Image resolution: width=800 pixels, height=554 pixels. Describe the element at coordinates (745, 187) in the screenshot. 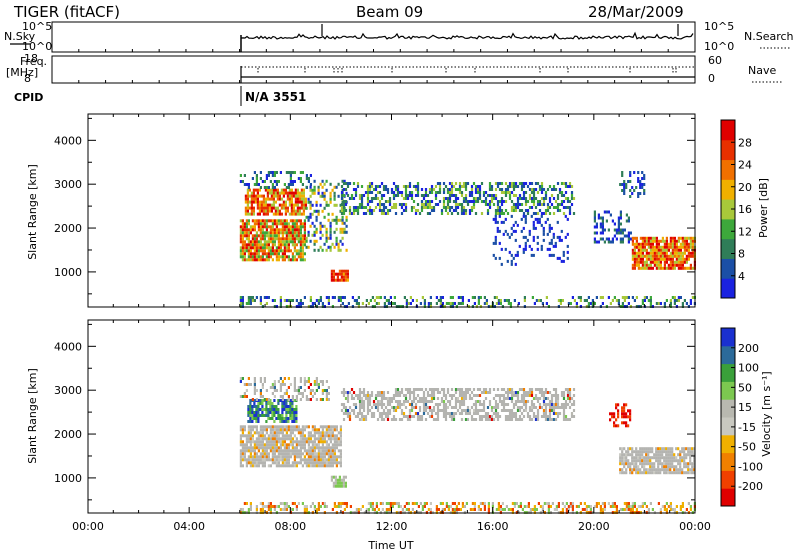

I see `power-colorbar-tick-label: 20` at that location.